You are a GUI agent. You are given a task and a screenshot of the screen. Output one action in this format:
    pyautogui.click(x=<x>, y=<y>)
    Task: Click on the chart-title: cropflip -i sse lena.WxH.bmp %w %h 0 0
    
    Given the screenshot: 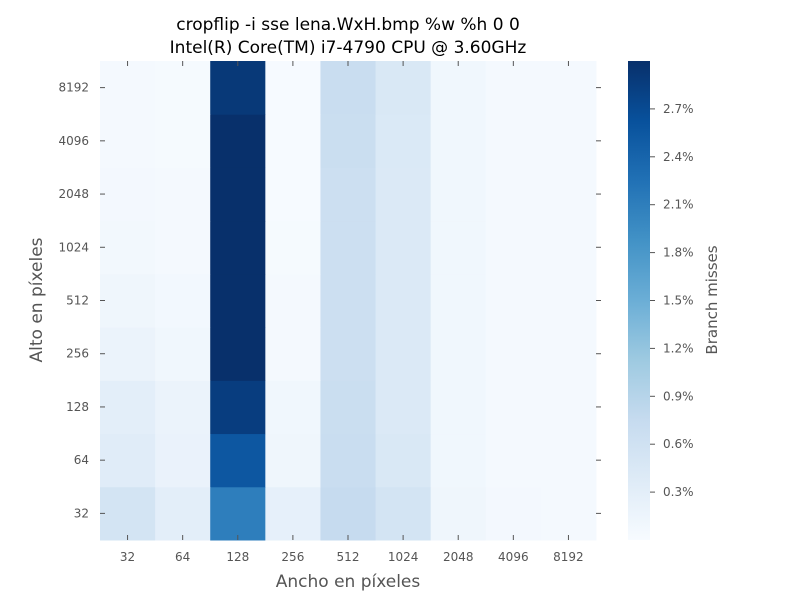 What is the action you would take?
    pyautogui.click(x=348, y=25)
    